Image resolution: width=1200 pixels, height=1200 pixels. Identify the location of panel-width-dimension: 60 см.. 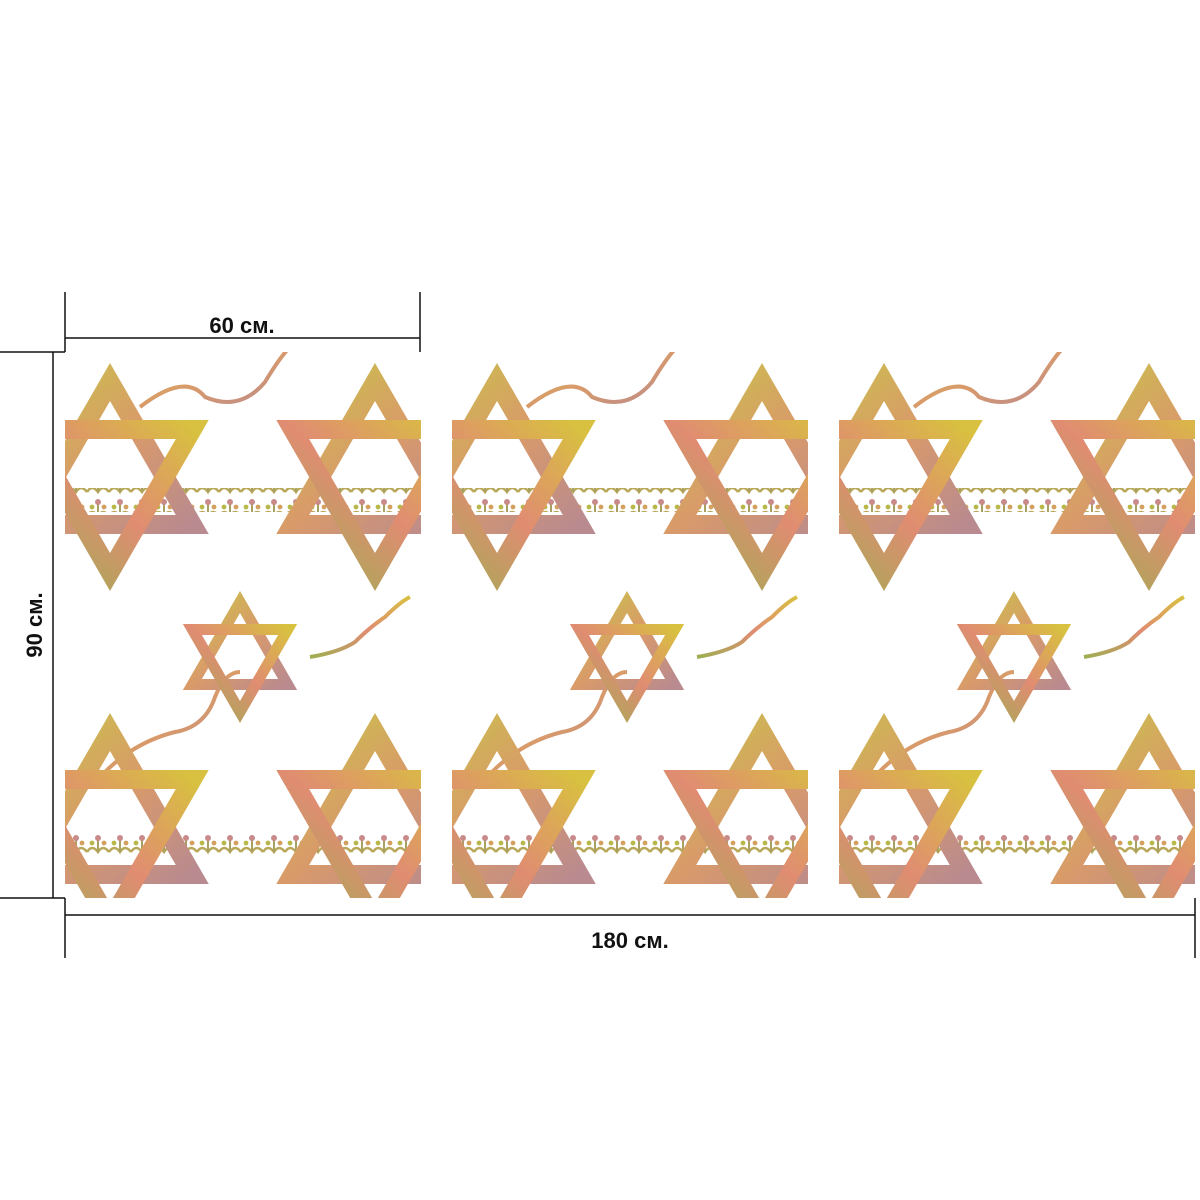
(242, 322).